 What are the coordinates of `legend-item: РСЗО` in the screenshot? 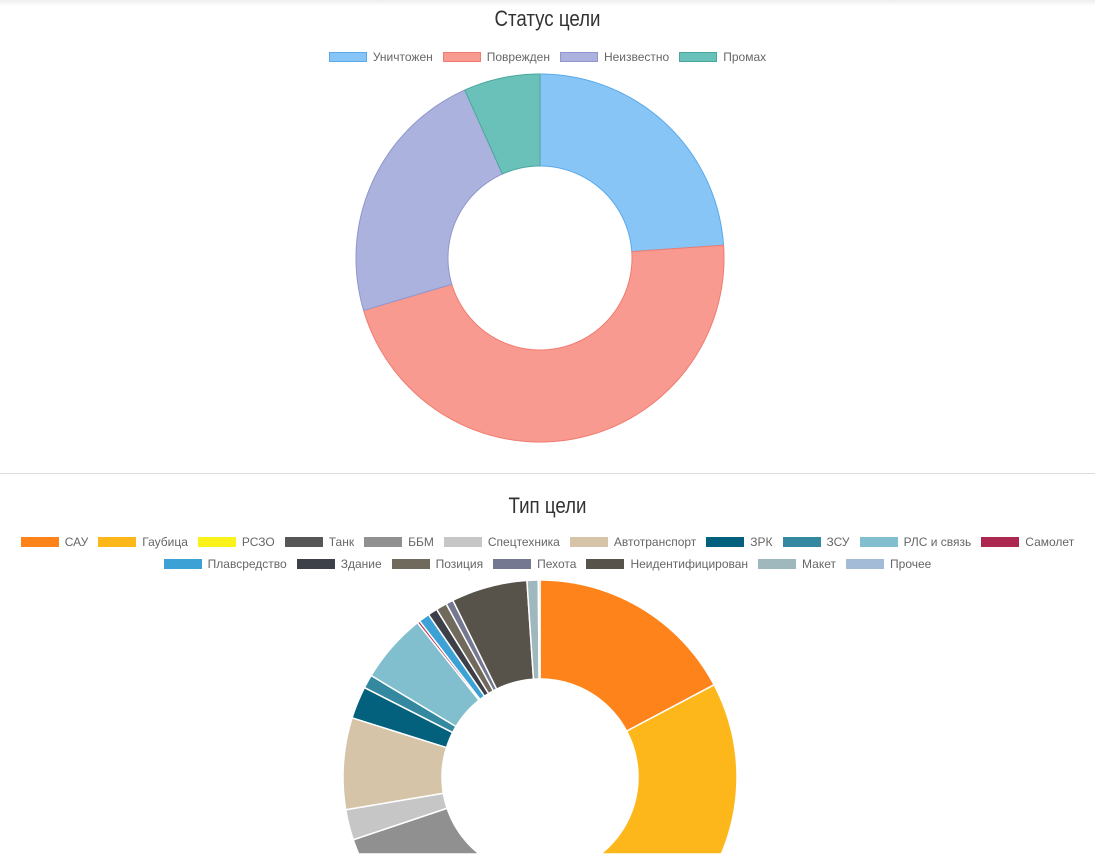 It's located at (236, 542).